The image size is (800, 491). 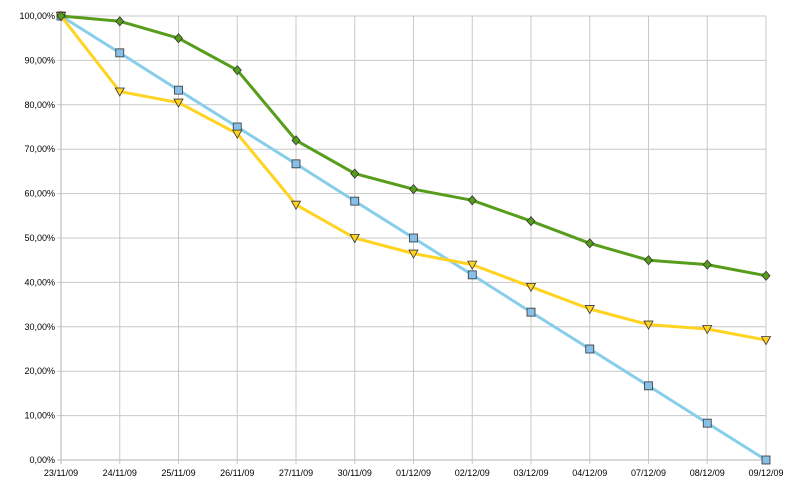 What do you see at coordinates (39, 371) in the screenshot?
I see `y-tick-label: 20,00%` at bounding box center [39, 371].